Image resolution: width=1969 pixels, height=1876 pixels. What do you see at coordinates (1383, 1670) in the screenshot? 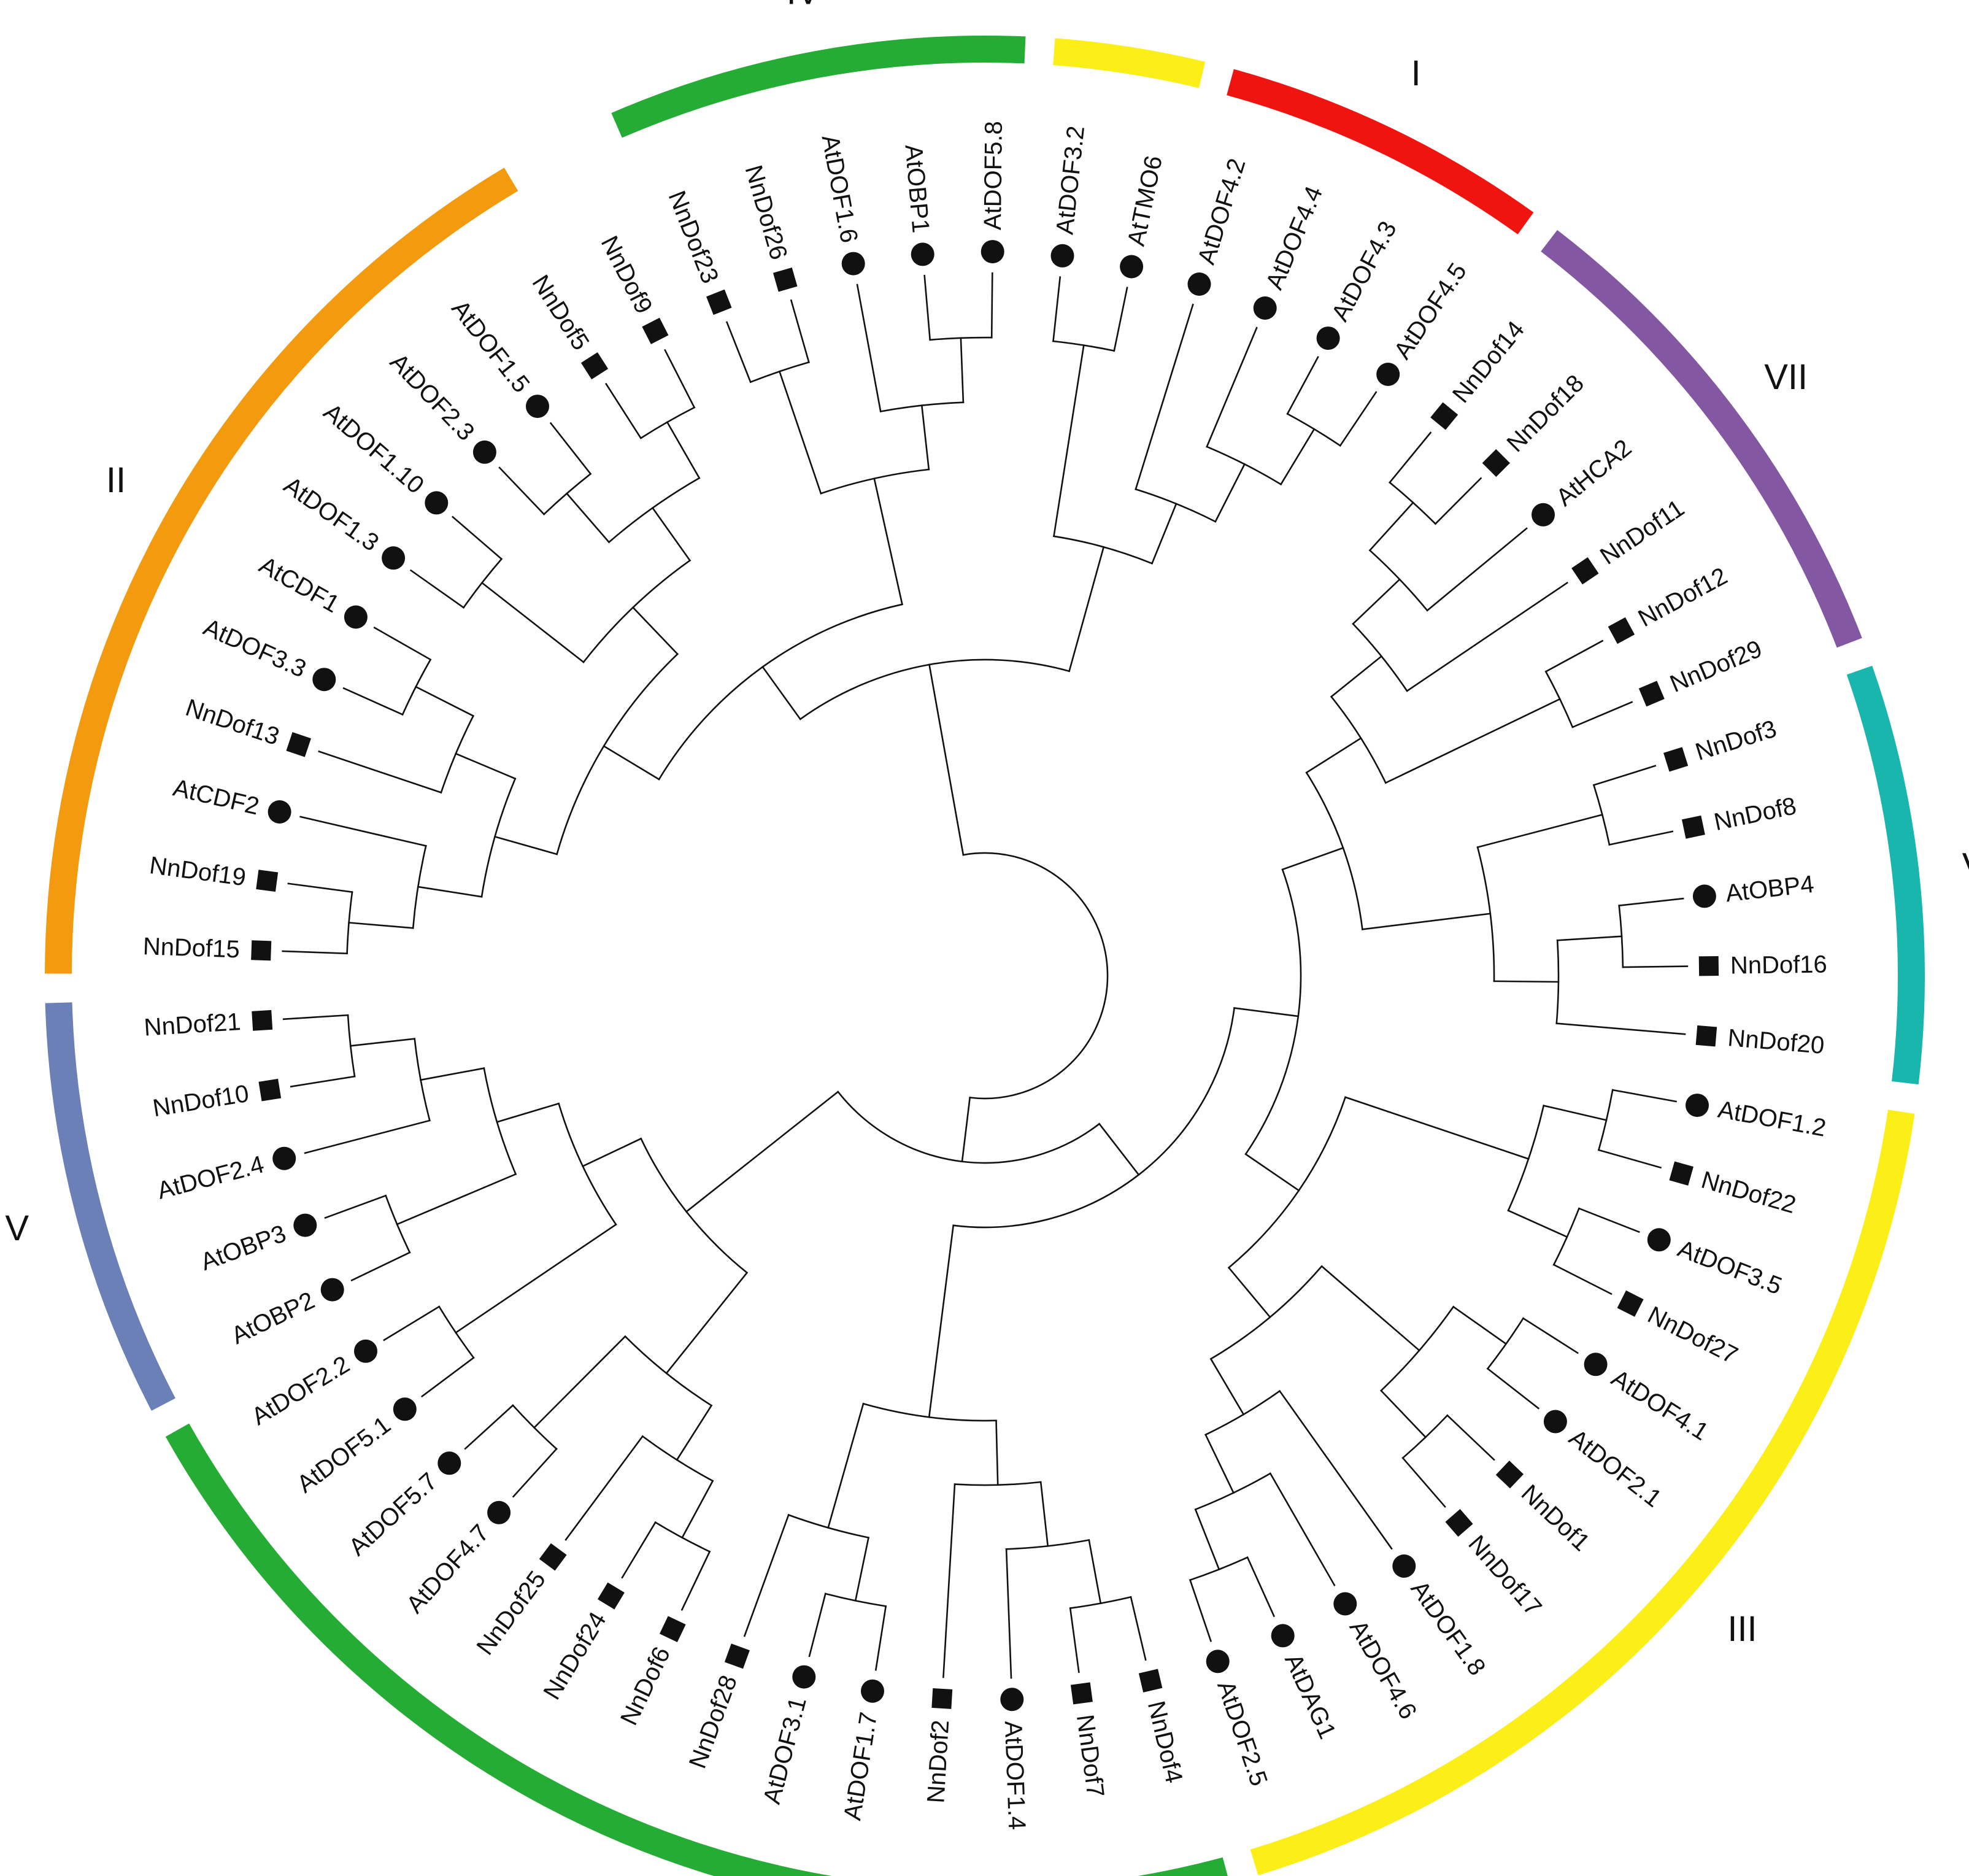
I see `tip-label: AtDOF4.6` at bounding box center [1383, 1670].